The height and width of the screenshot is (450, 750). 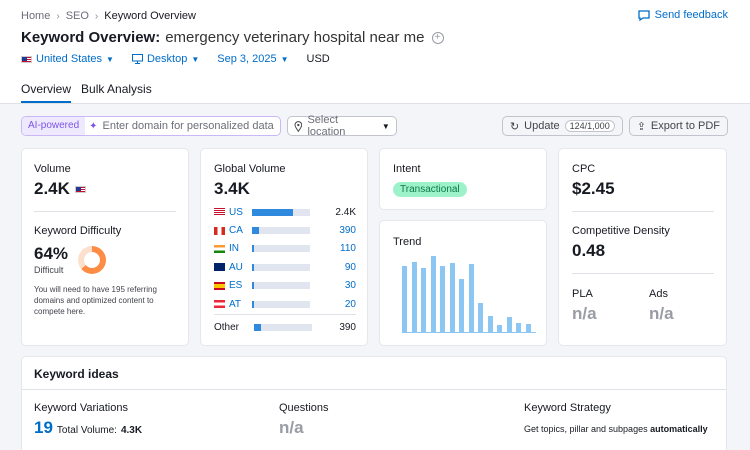 I want to click on export-pdf-button: ⇪ Export to PDF, so click(x=678, y=126).